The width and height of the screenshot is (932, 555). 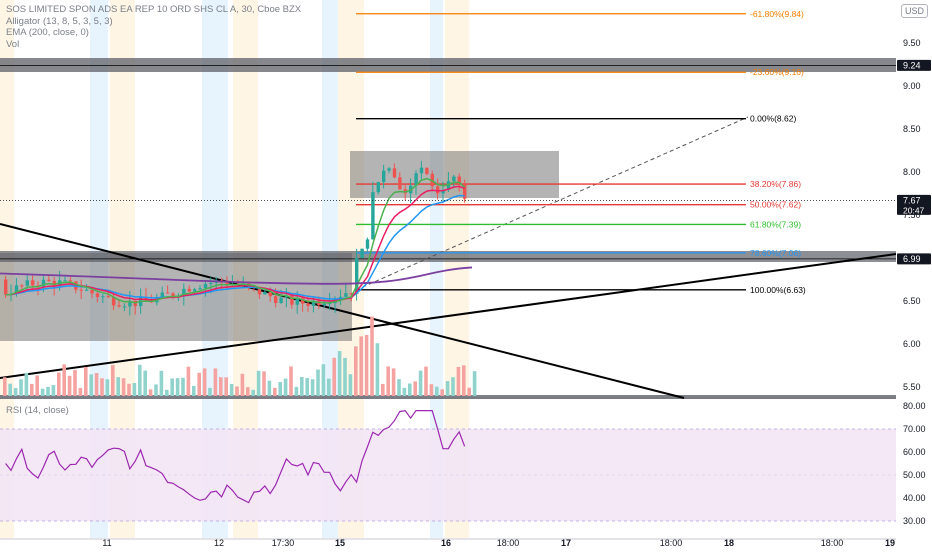 What do you see at coordinates (912, 43) in the screenshot?
I see `price-tick-label: 9.50` at bounding box center [912, 43].